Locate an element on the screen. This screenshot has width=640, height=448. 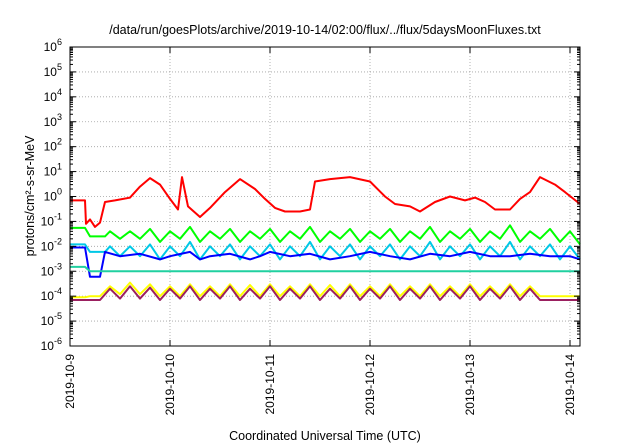
y-tick-label: 10⁴ is located at coordinates (53, 95).